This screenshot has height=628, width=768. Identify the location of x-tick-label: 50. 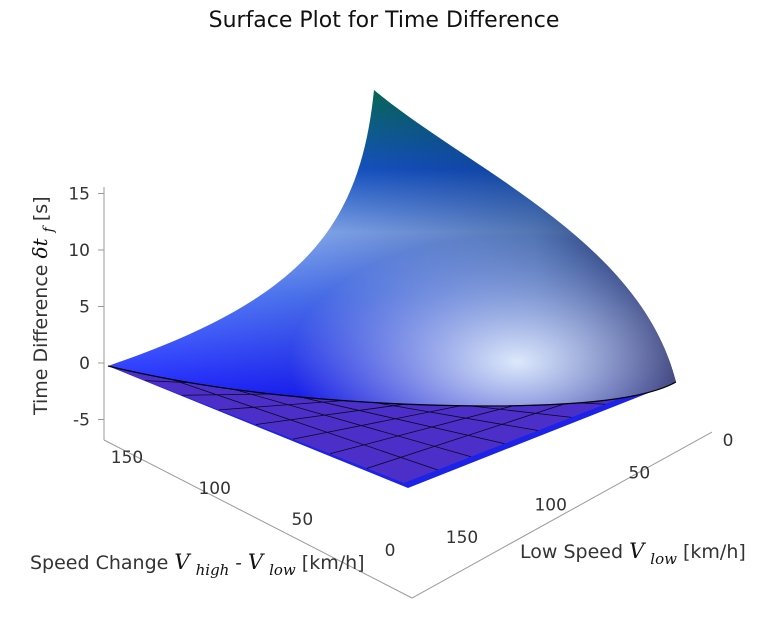
(640, 473).